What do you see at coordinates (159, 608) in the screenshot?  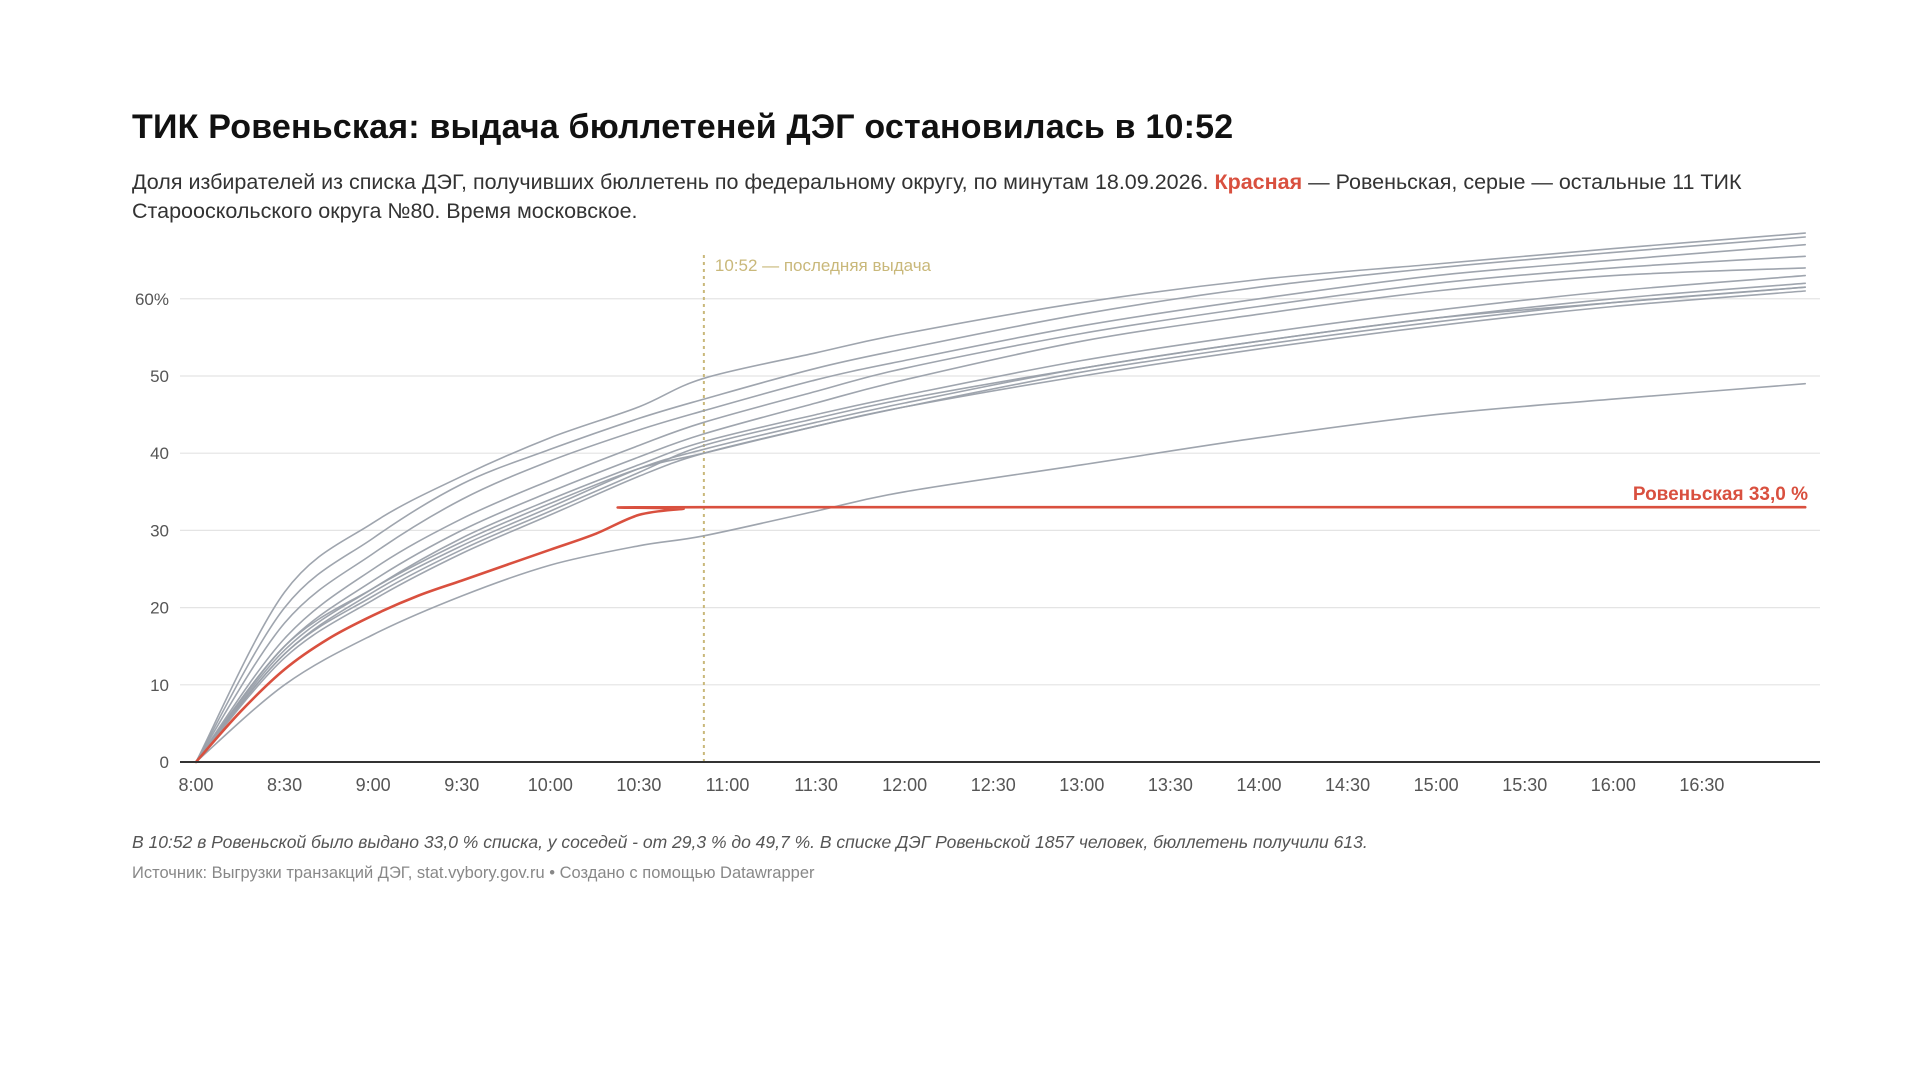 I see `y-tick-label: 20` at bounding box center [159, 608].